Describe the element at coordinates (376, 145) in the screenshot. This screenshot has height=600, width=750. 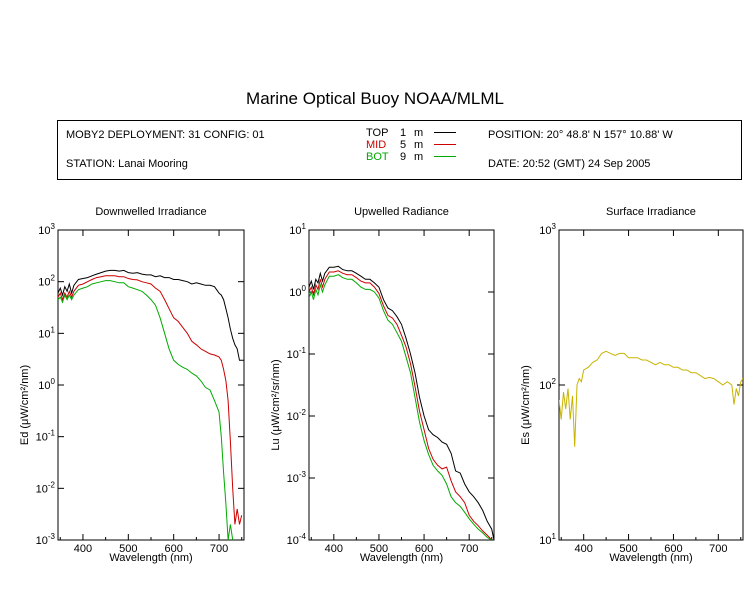
I see `legend-mid-name: MID` at that location.